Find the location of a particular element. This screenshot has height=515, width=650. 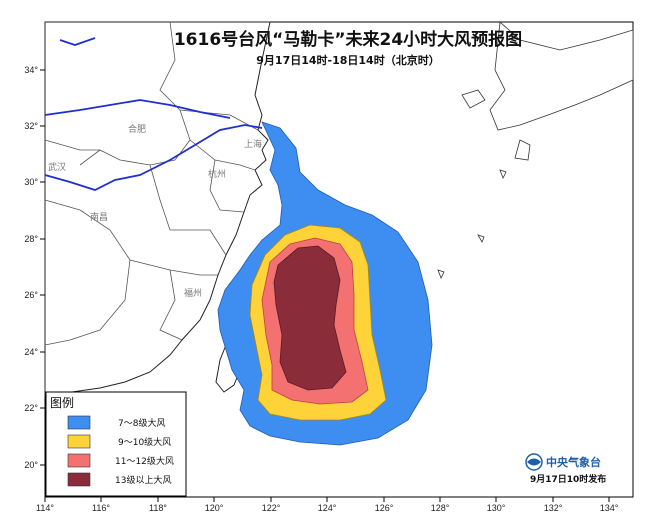

legend-label-11-12: 11～12级大风 is located at coordinates (144, 461).